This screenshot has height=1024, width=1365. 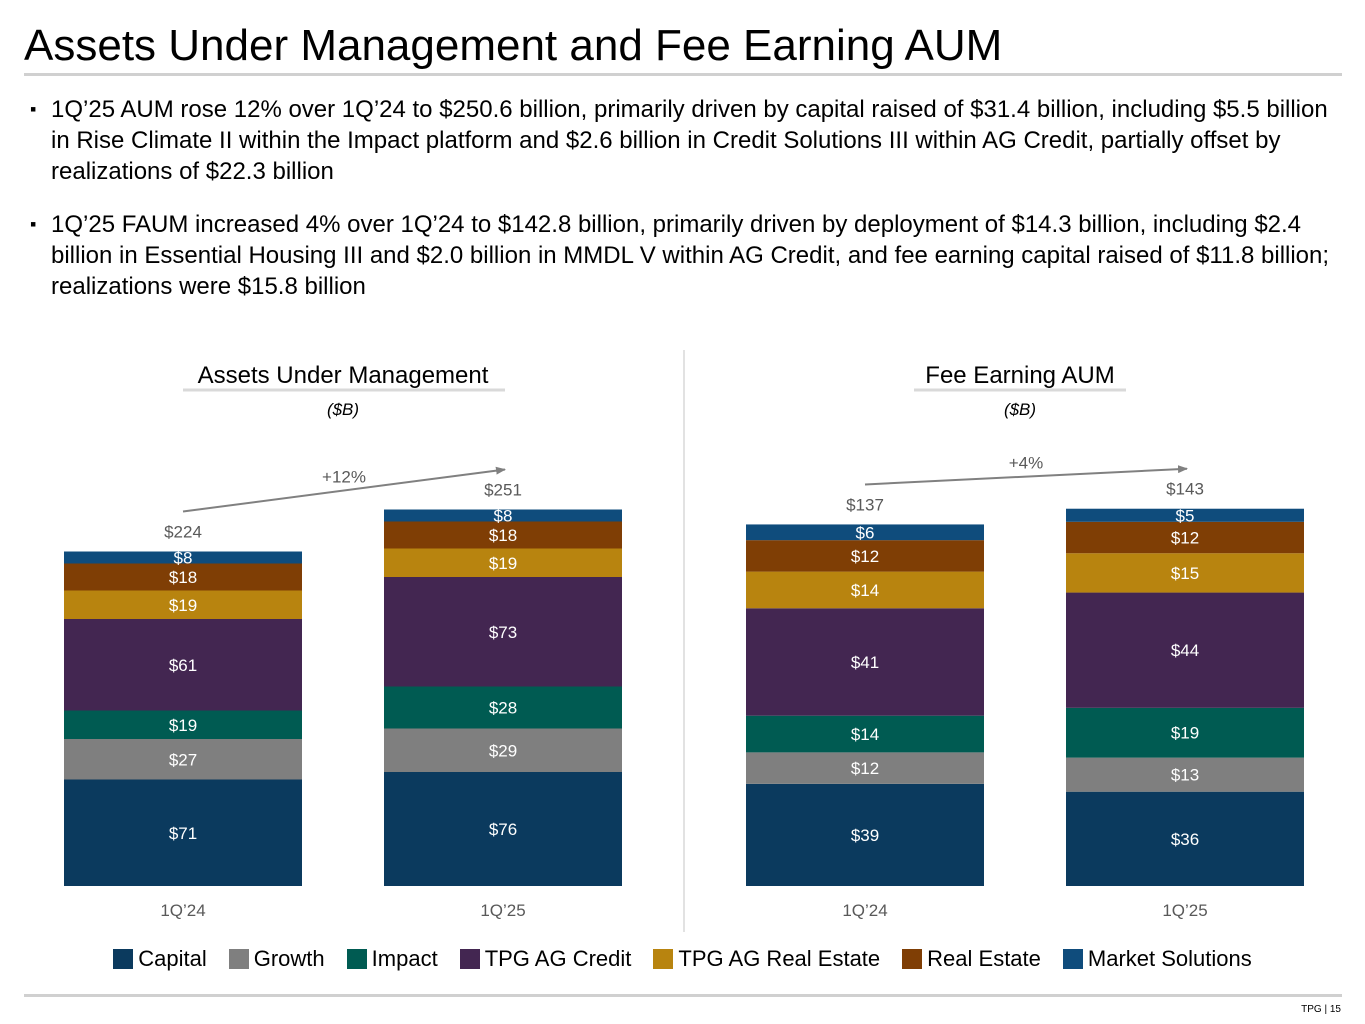 What do you see at coordinates (344, 477) in the screenshot?
I see `growth-label: +12%` at bounding box center [344, 477].